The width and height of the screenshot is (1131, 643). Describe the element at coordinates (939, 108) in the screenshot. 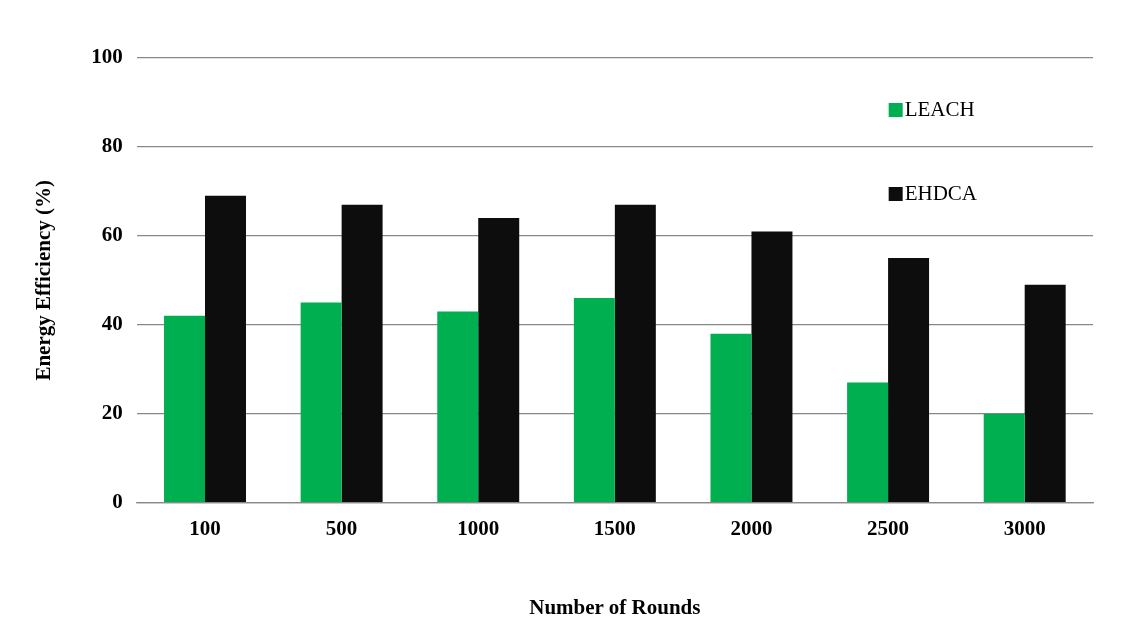

I see `legend-label: LEACH` at that location.